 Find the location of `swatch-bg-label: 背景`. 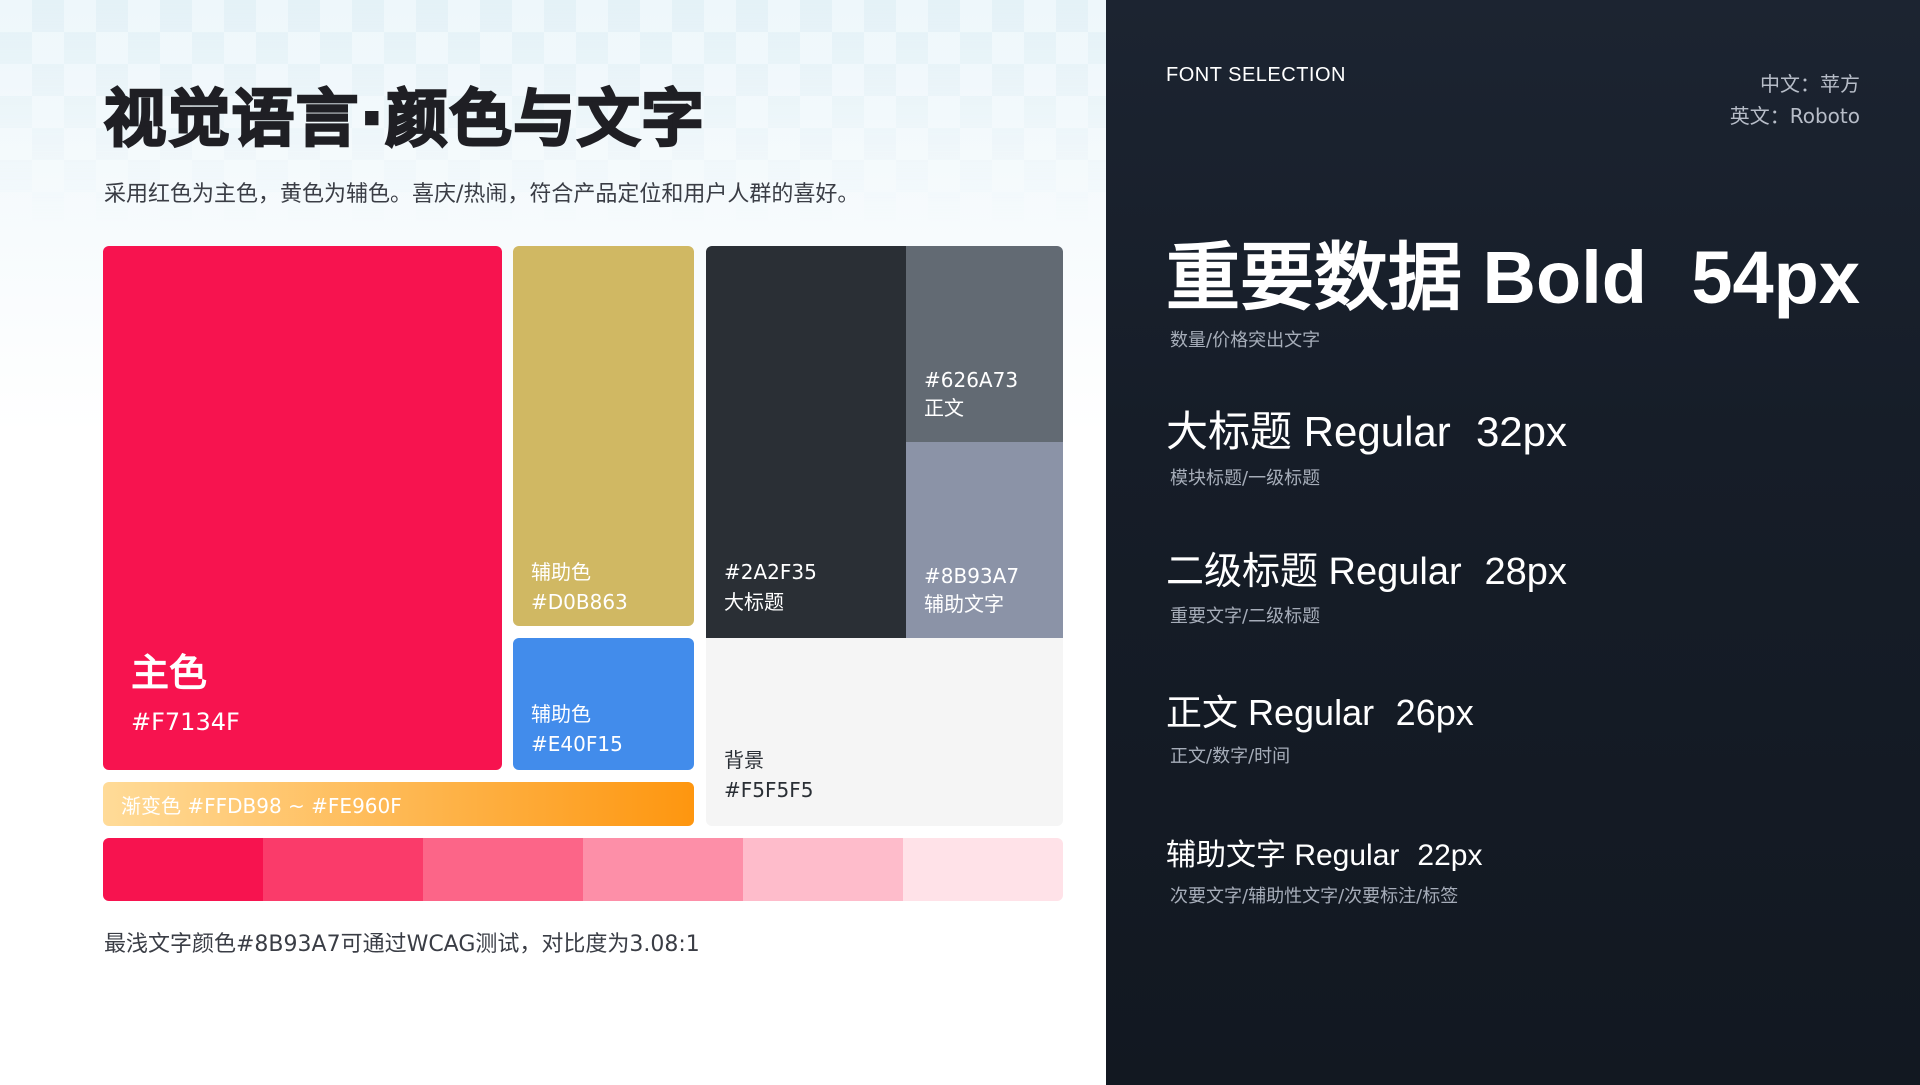

swatch-bg-label: 背景 is located at coordinates (744, 760).